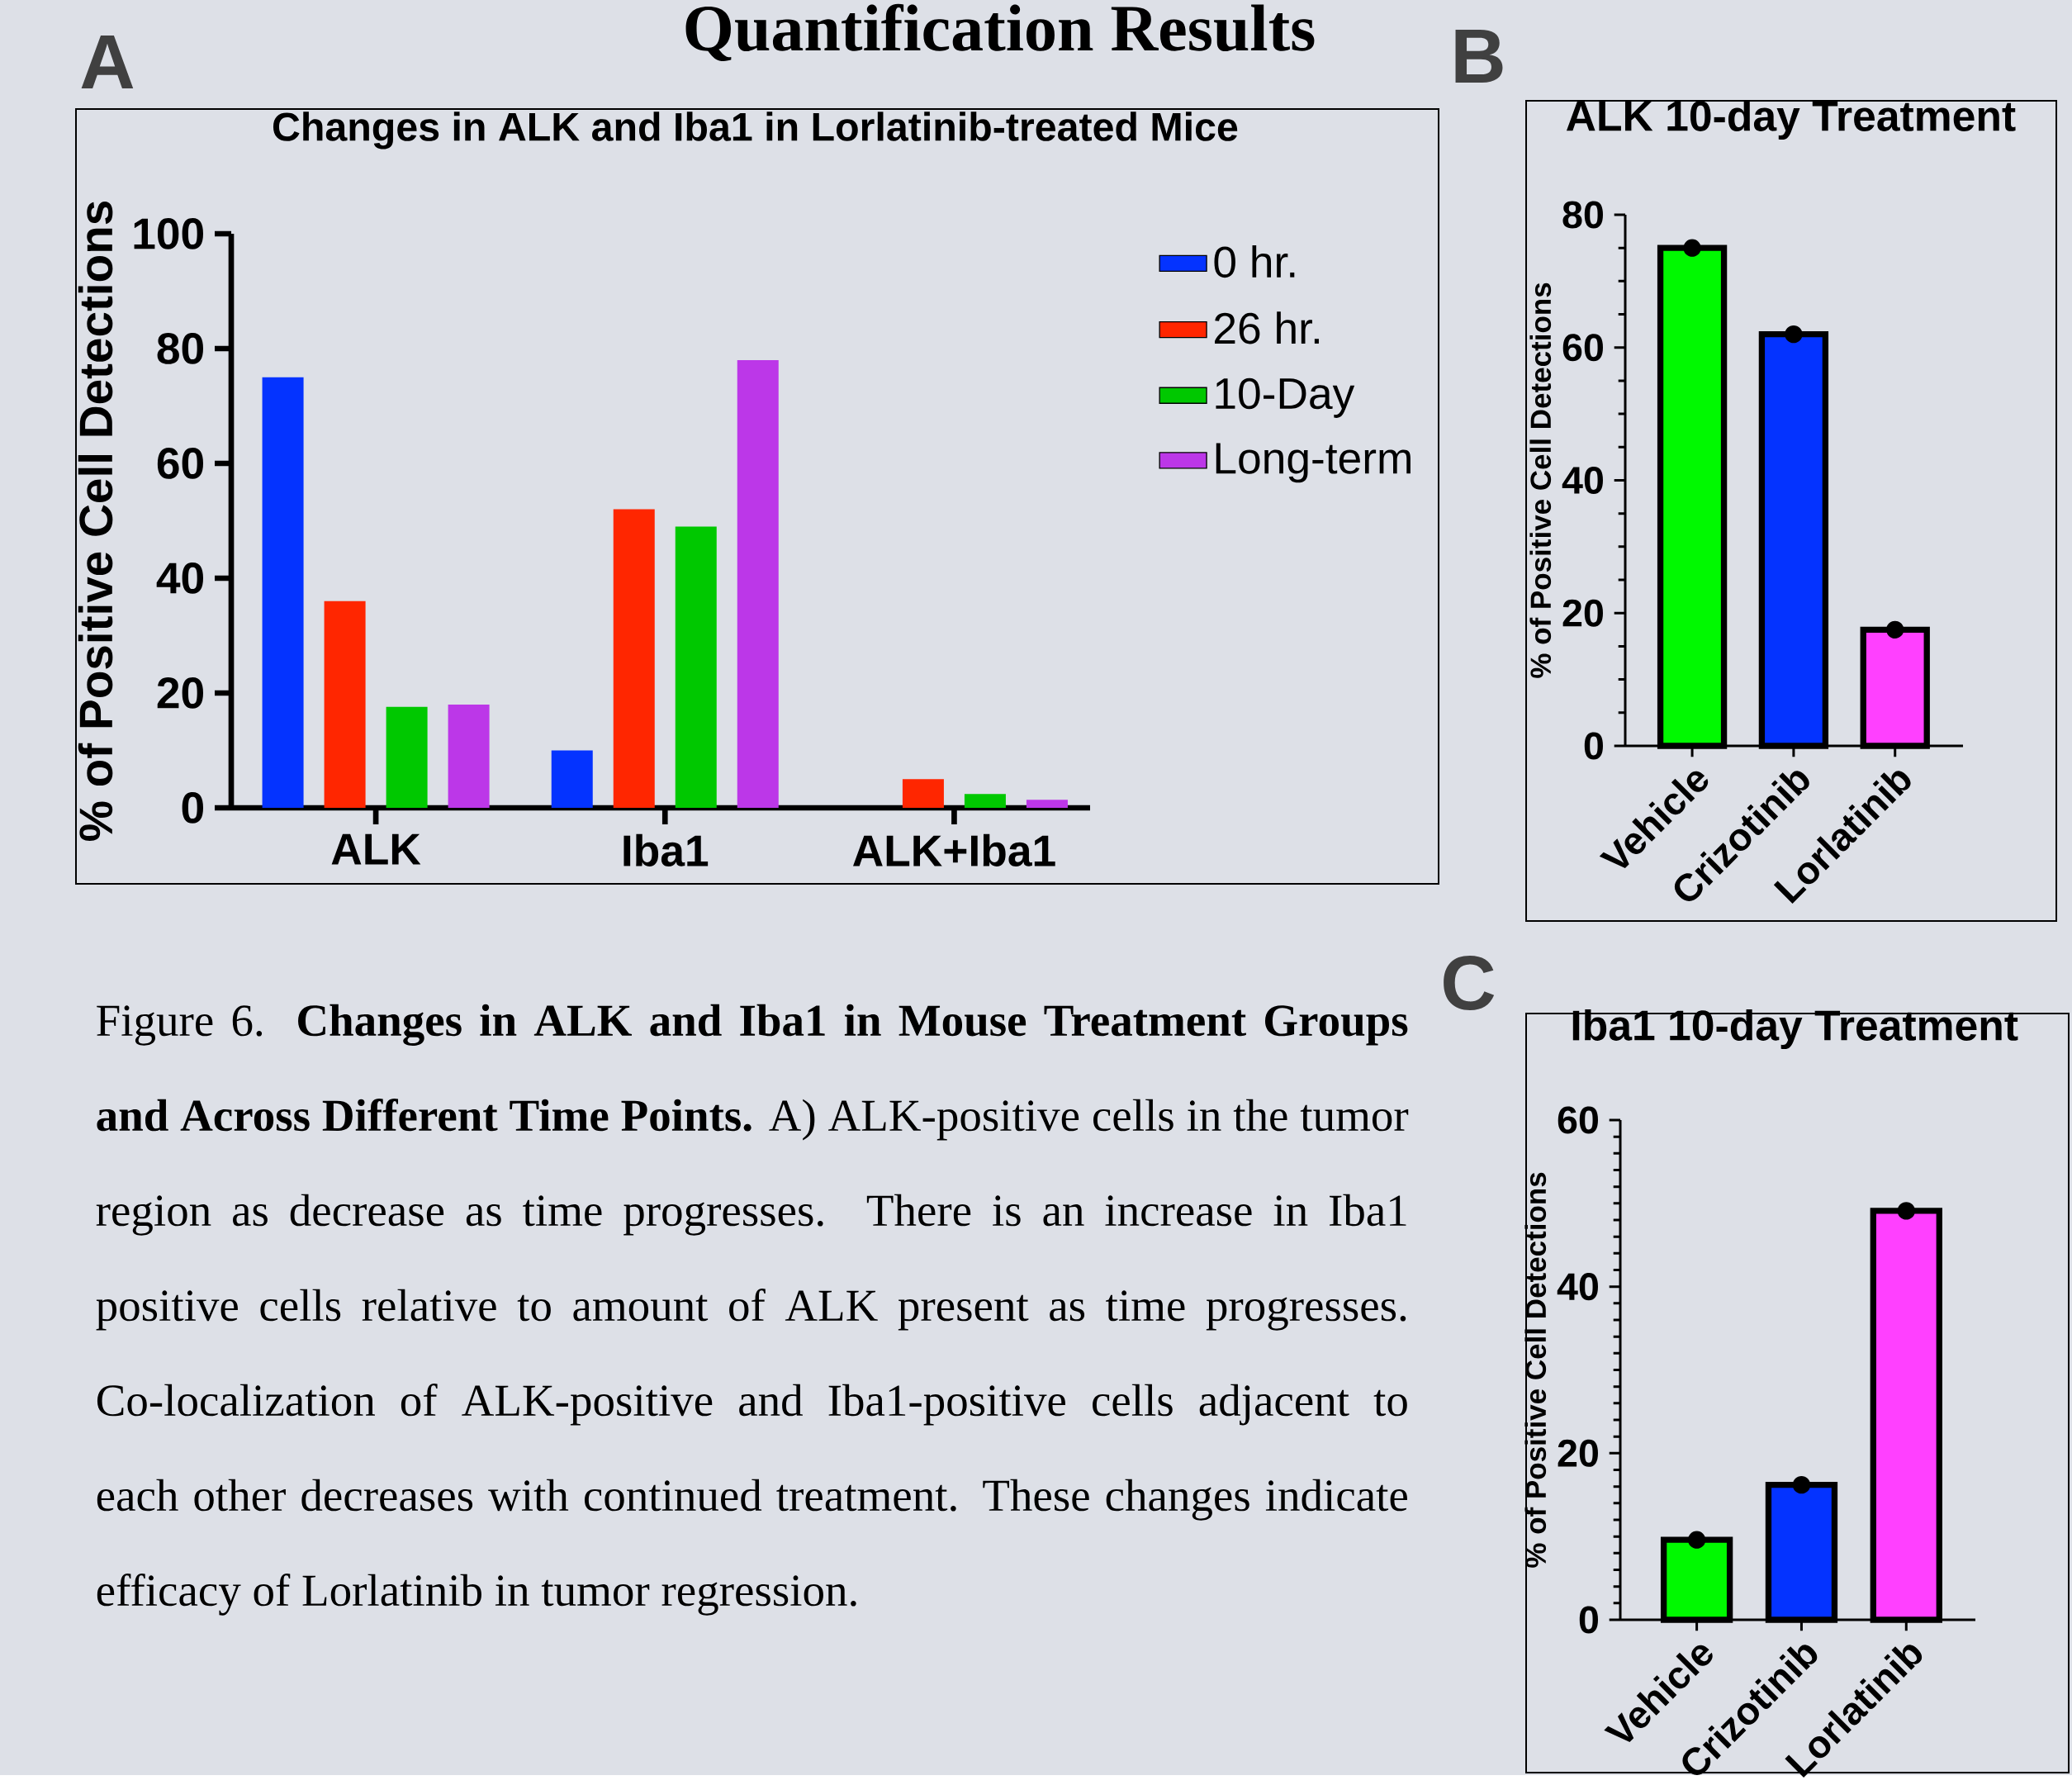 The width and height of the screenshot is (2072, 1785). Describe the element at coordinates (1285, 397) in the screenshot. I see `legend-label: 10-Day` at that location.